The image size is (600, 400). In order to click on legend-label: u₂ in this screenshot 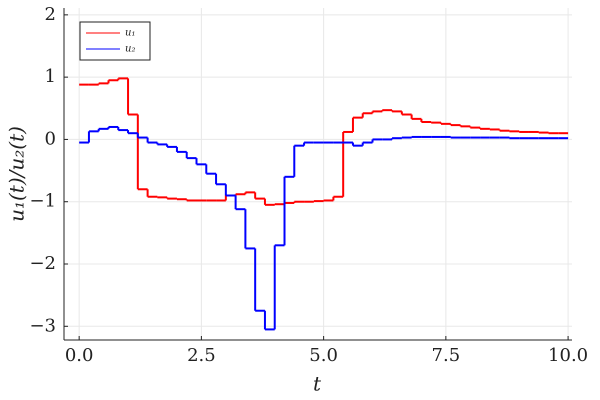, I will do `click(130, 49)`.